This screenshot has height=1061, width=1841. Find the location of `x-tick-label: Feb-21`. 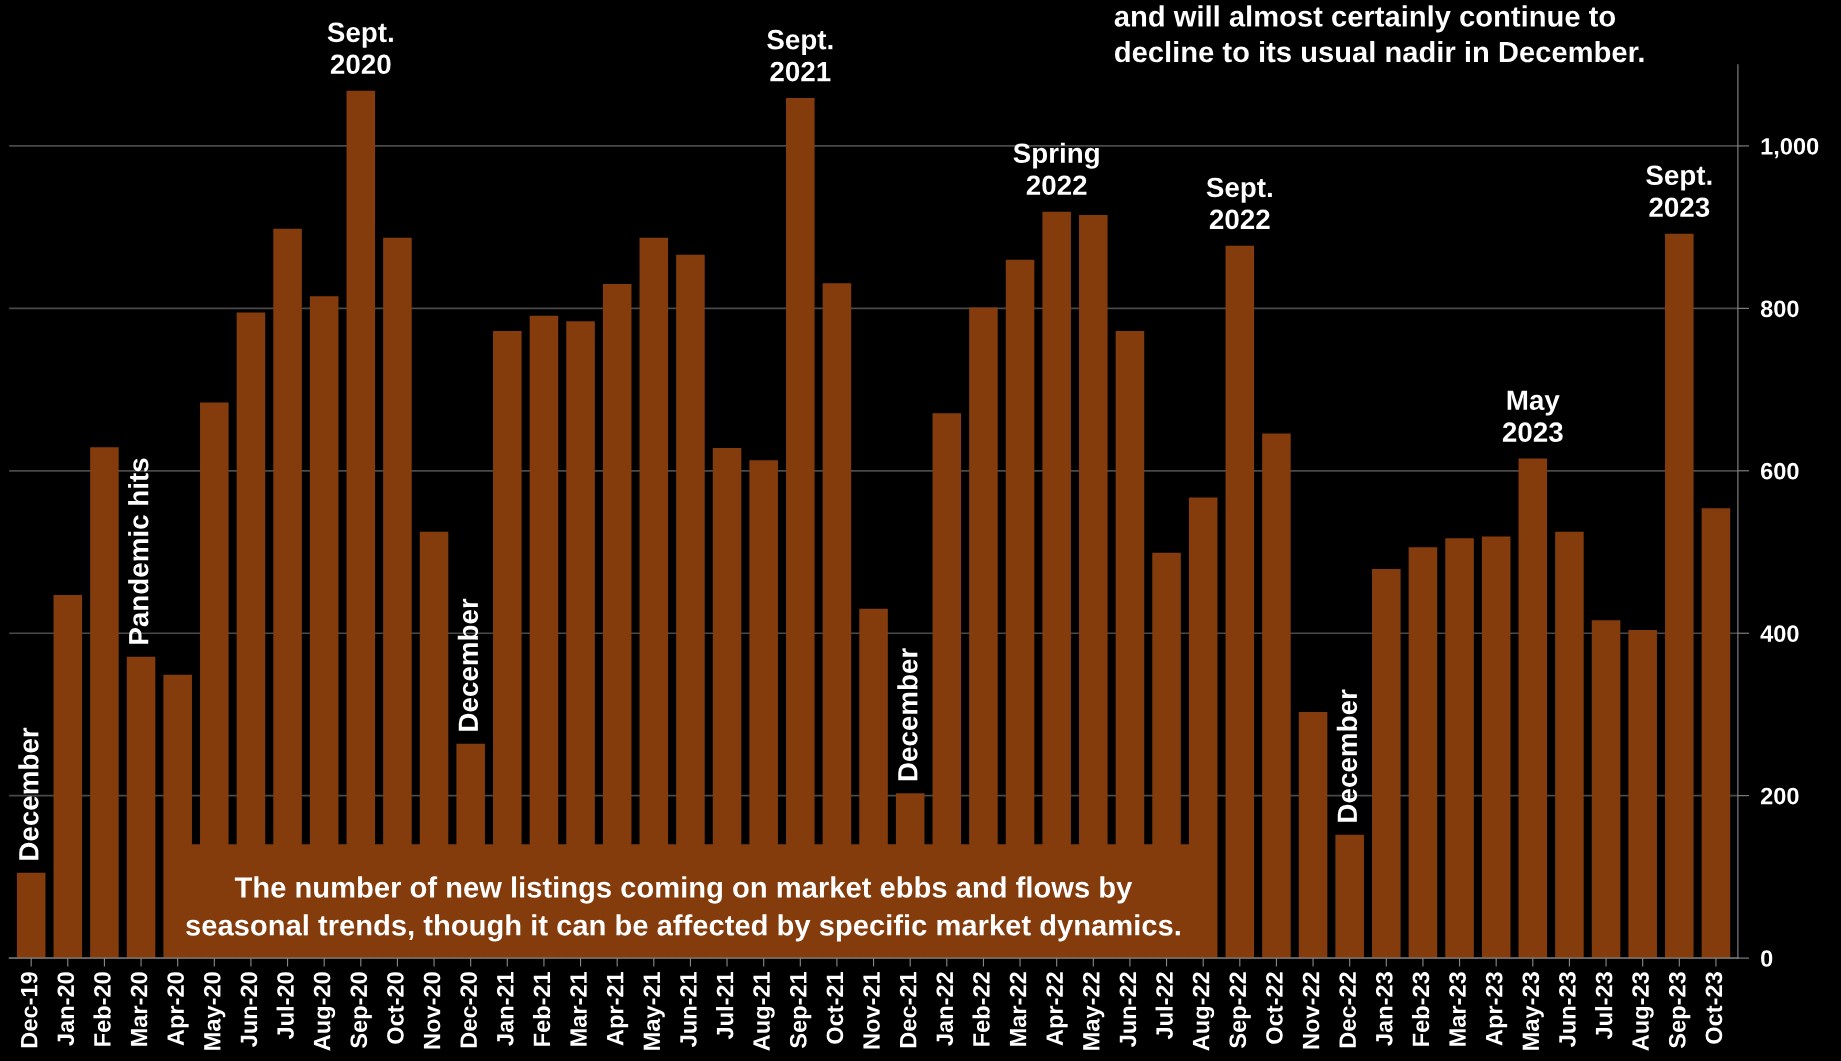

x-tick-label: Feb-21 is located at coordinates (541, 1008).